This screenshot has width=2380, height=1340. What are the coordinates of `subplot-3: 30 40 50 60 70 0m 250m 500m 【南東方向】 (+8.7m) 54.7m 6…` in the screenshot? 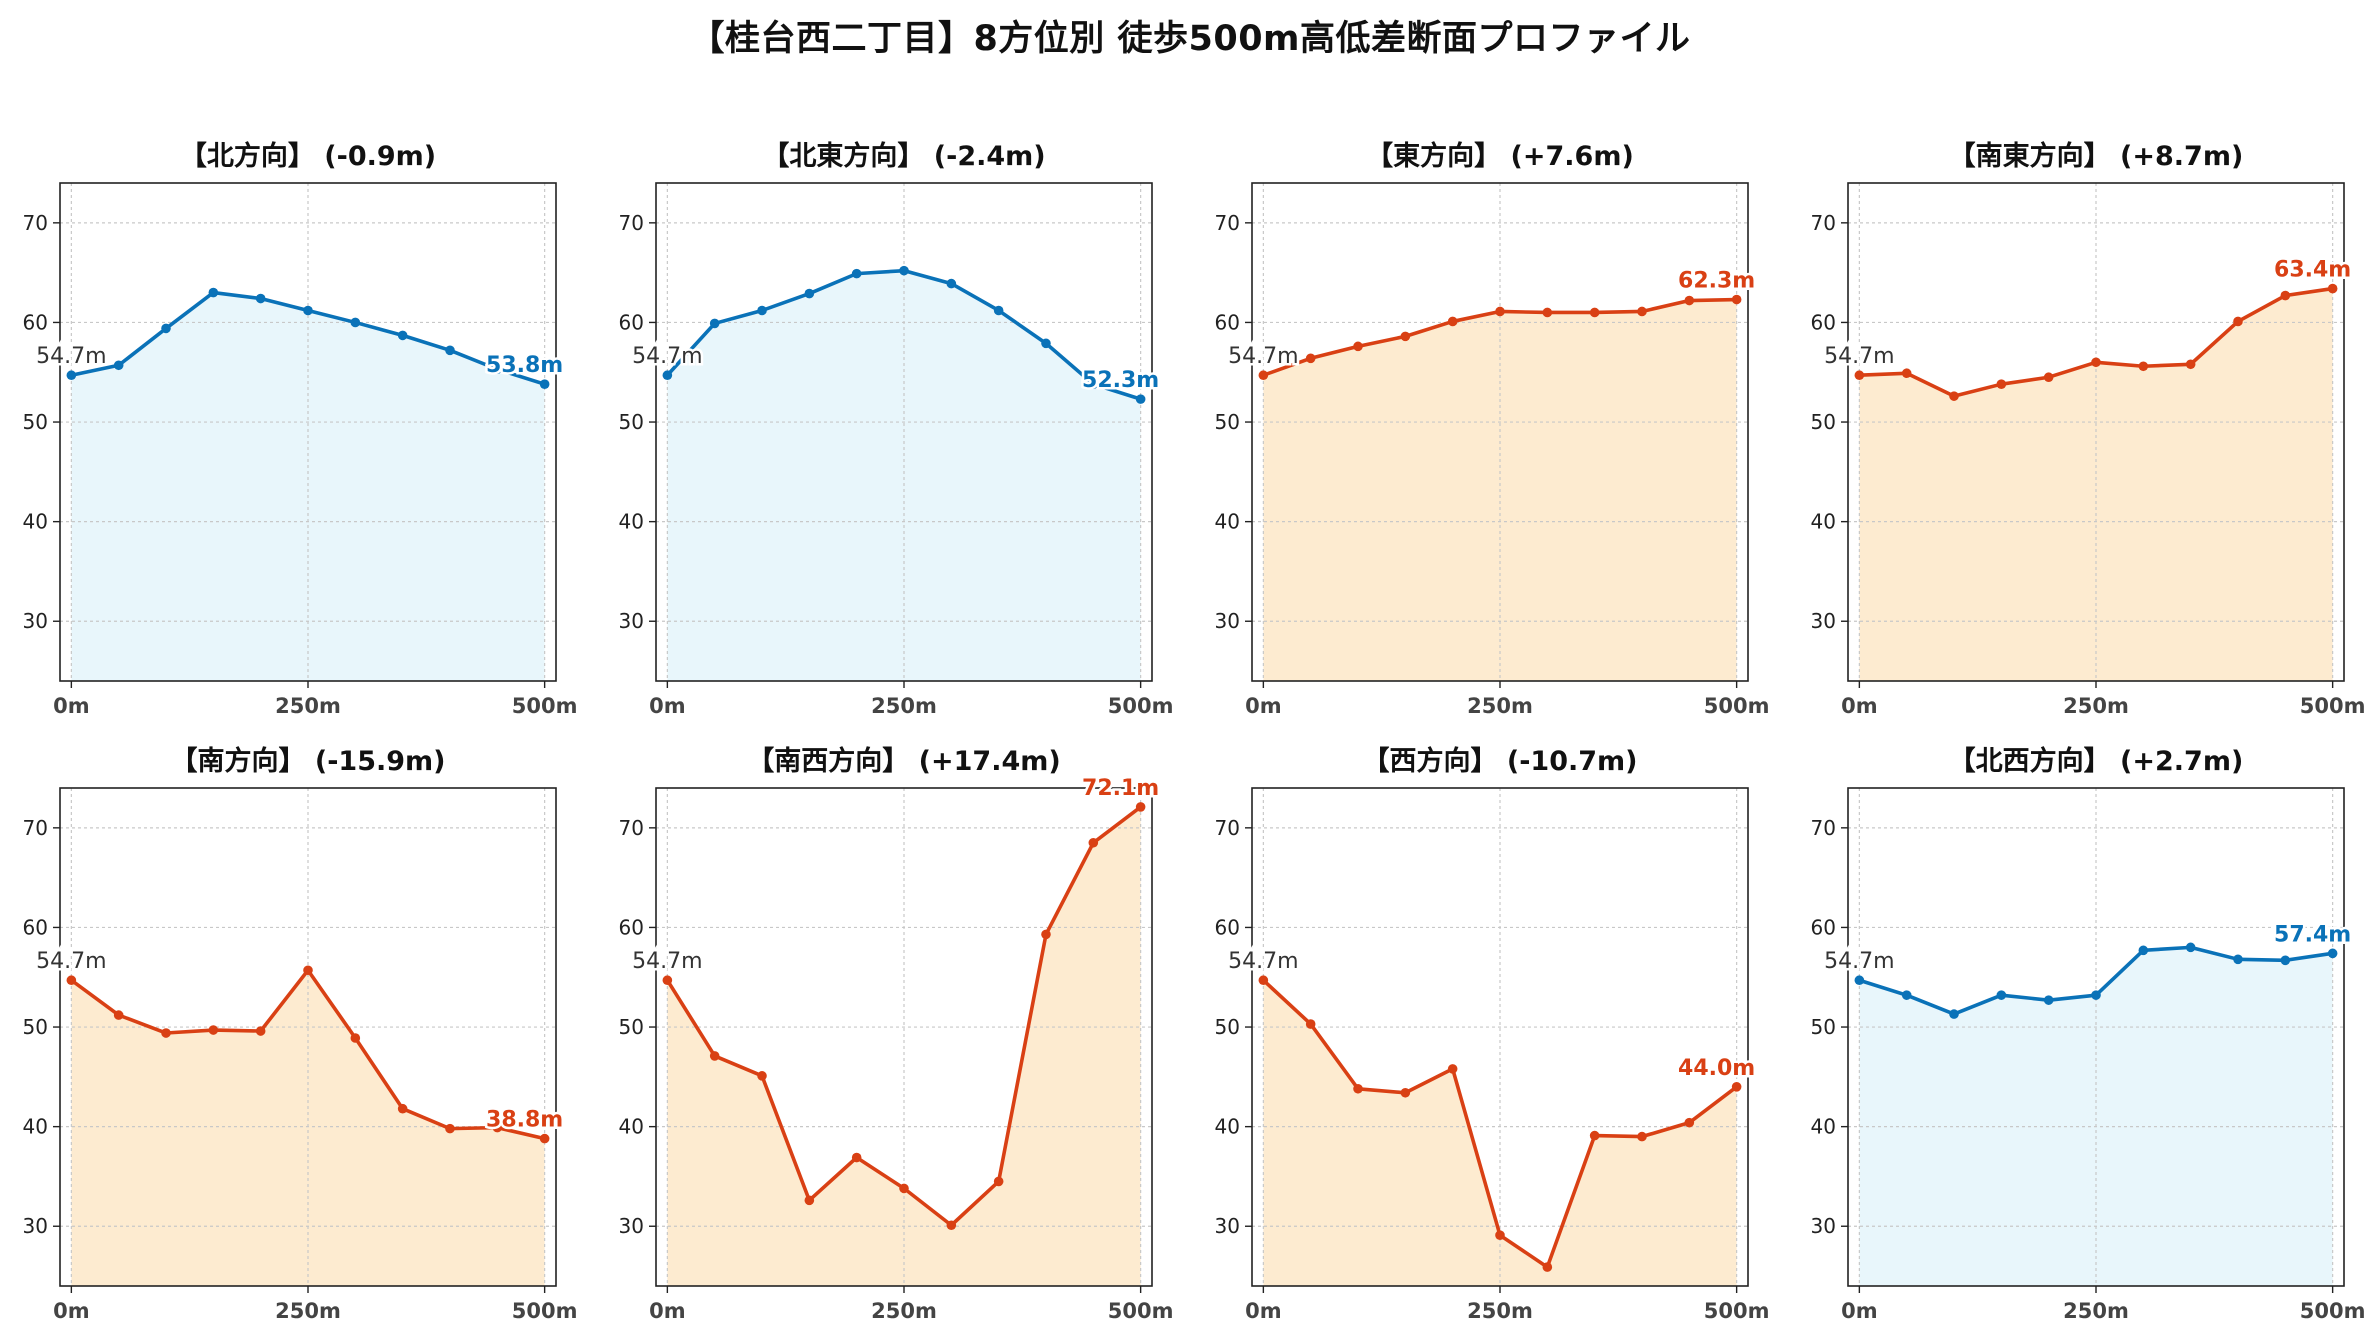 It's located at (2088, 429).